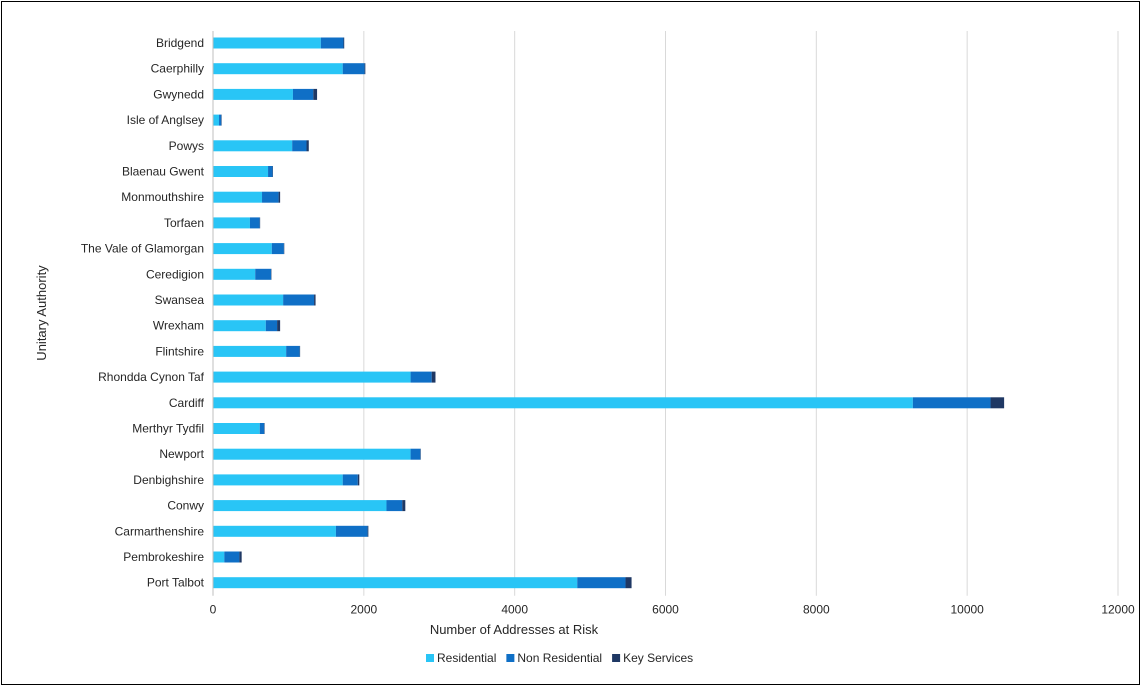  What do you see at coordinates (178, 94) in the screenshot?
I see `y-tick-label: Gwynedd` at bounding box center [178, 94].